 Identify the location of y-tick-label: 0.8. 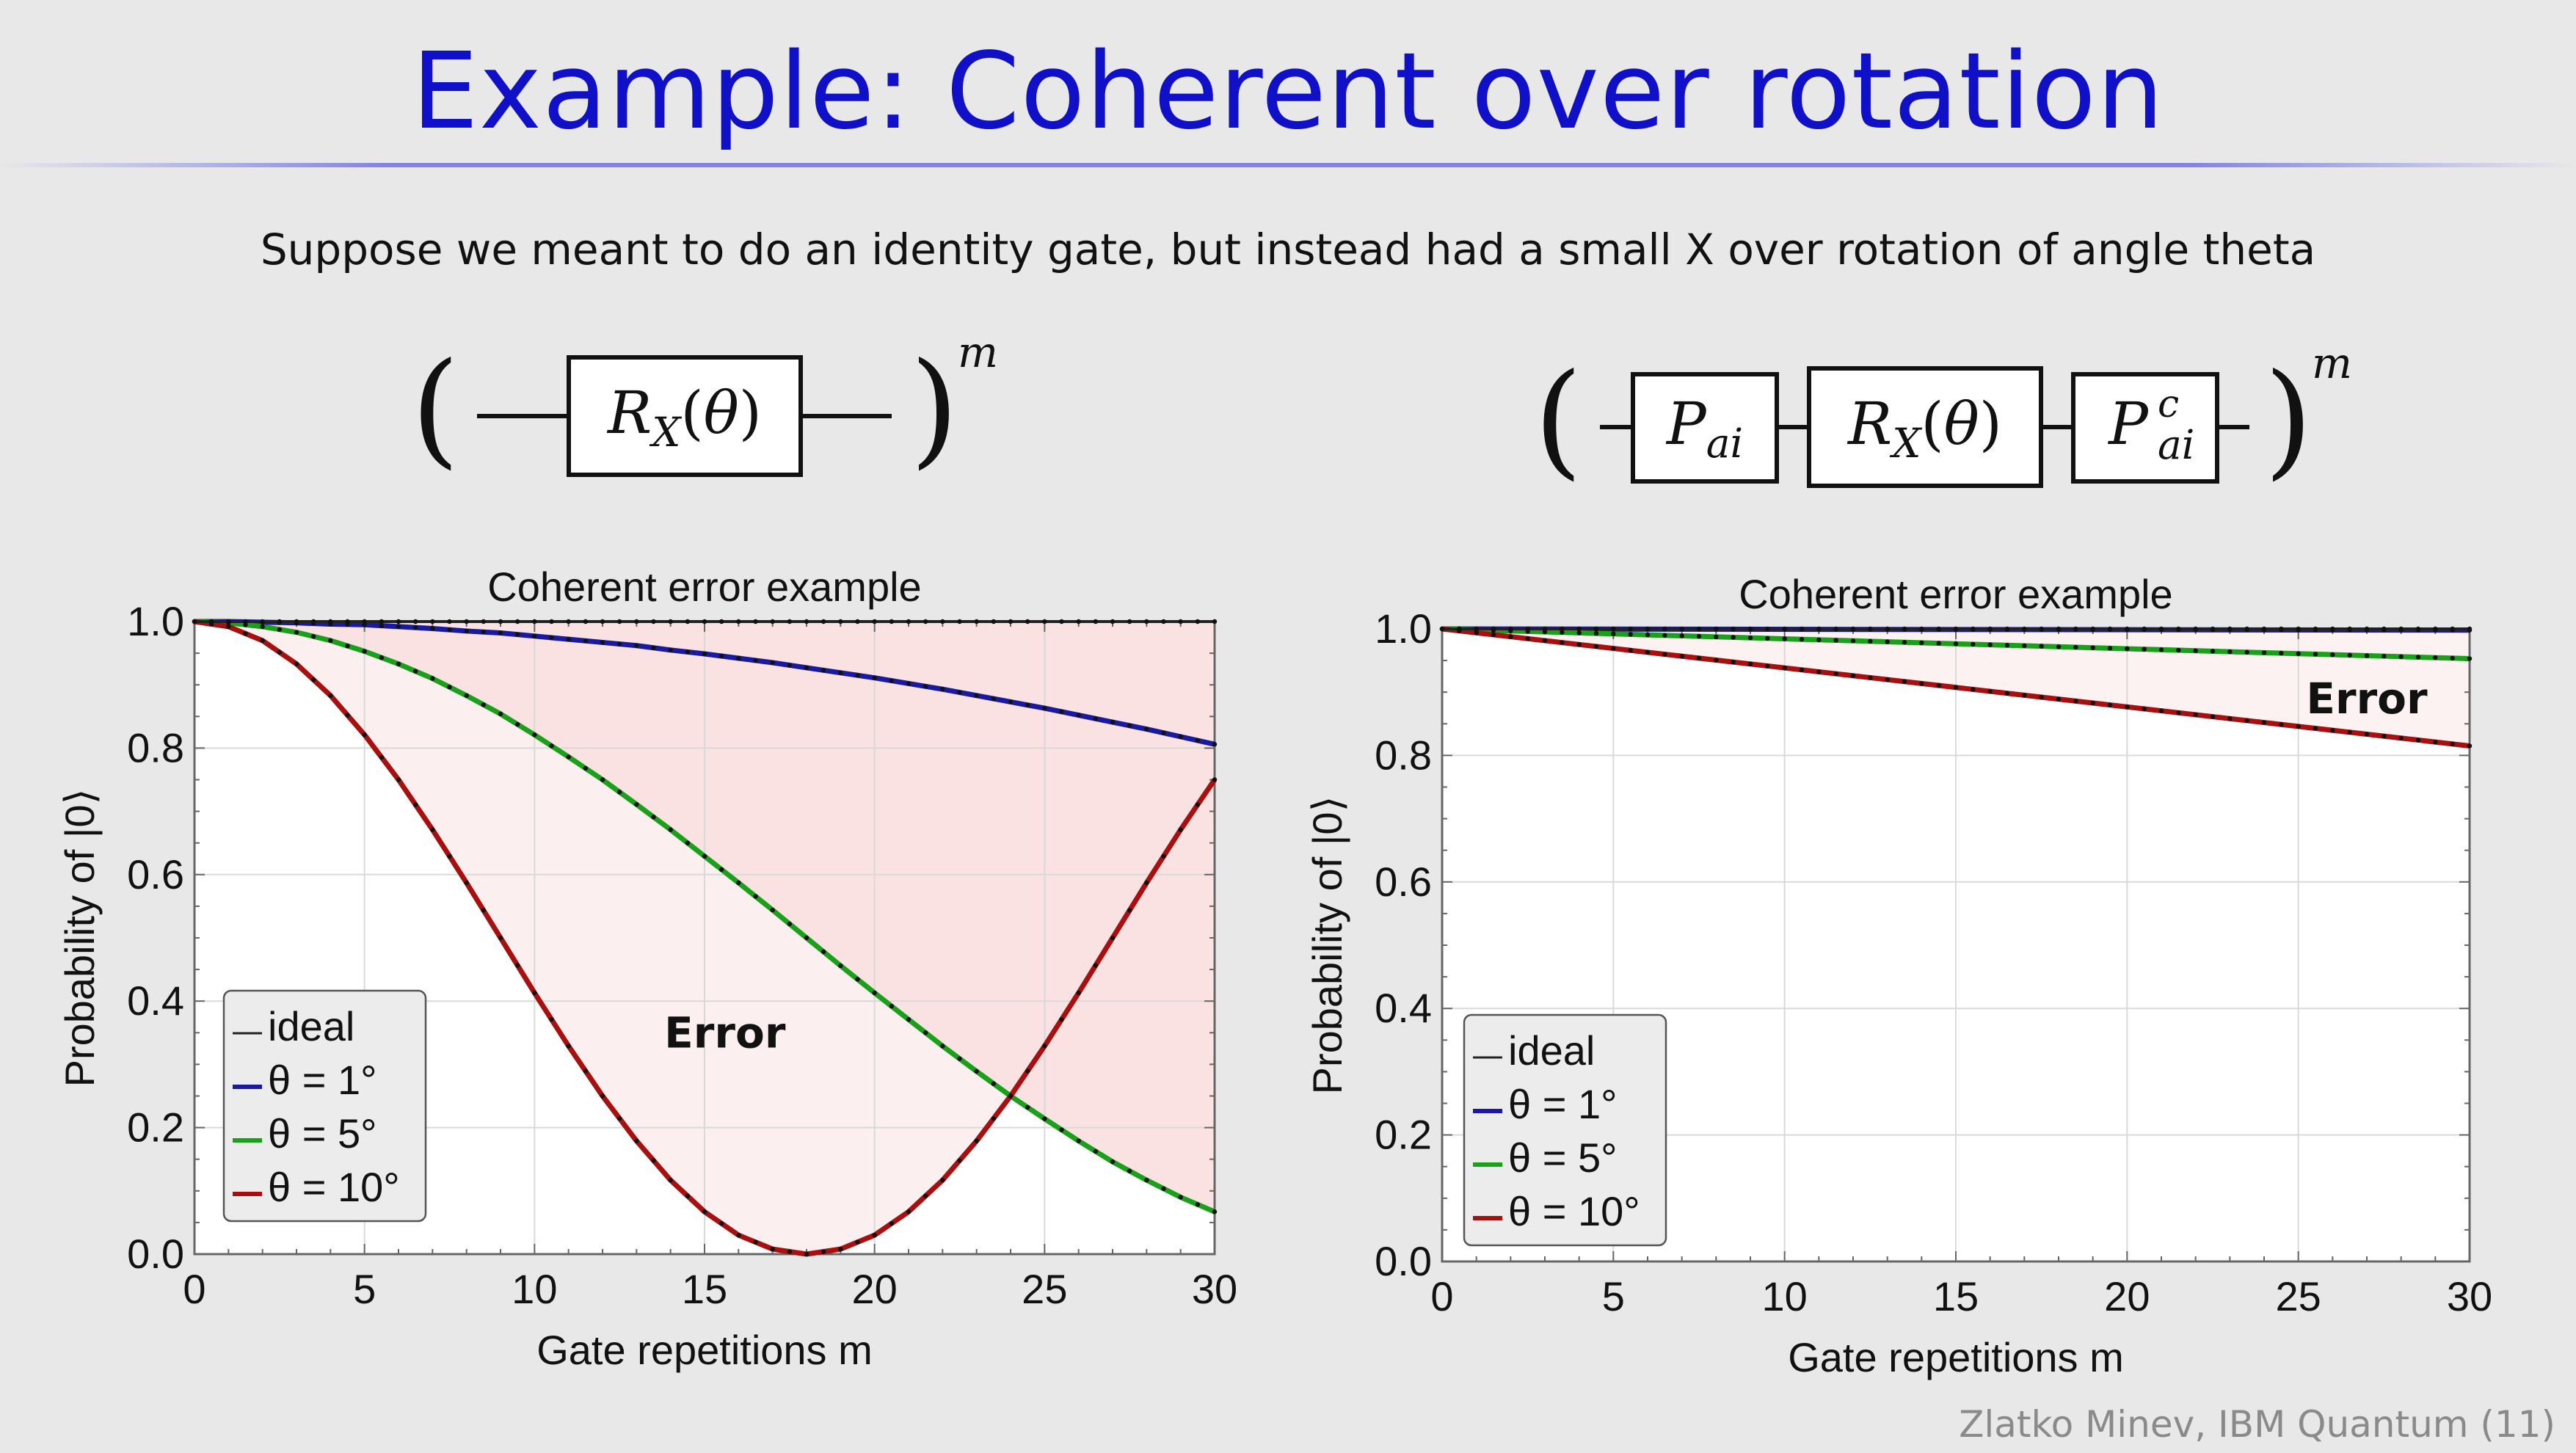
(155, 748).